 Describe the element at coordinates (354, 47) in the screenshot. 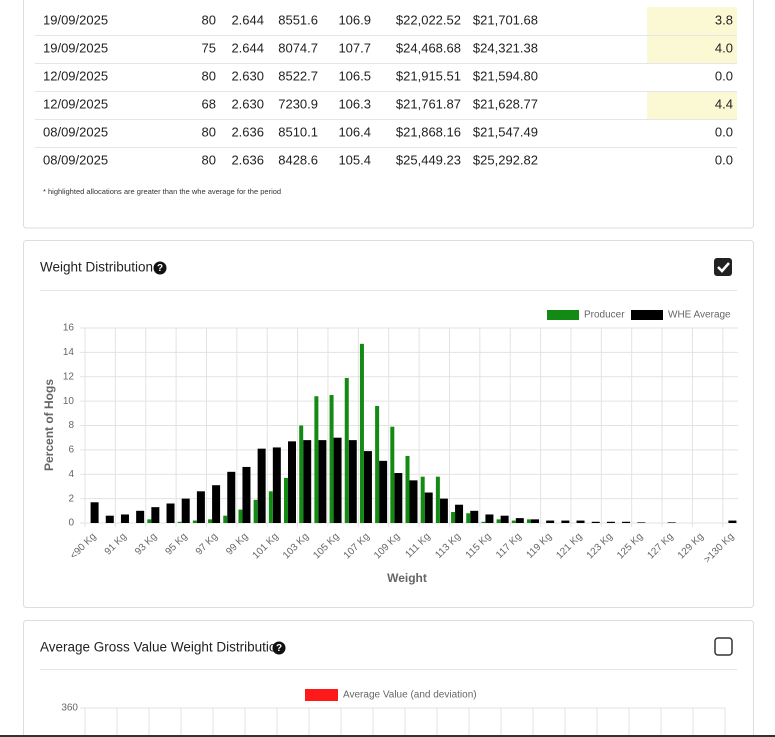

I see `table-cell: 107.7` at that location.